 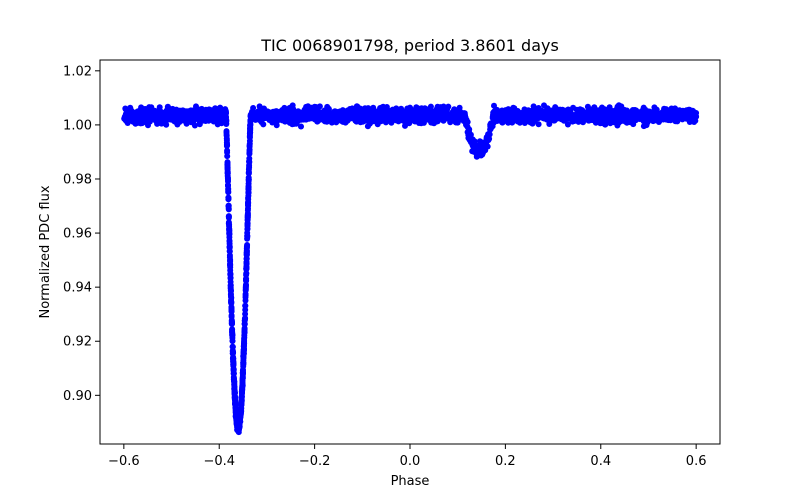 I want to click on chart-title: TIC 0068901798, period 3.8601 days, so click(x=409, y=45).